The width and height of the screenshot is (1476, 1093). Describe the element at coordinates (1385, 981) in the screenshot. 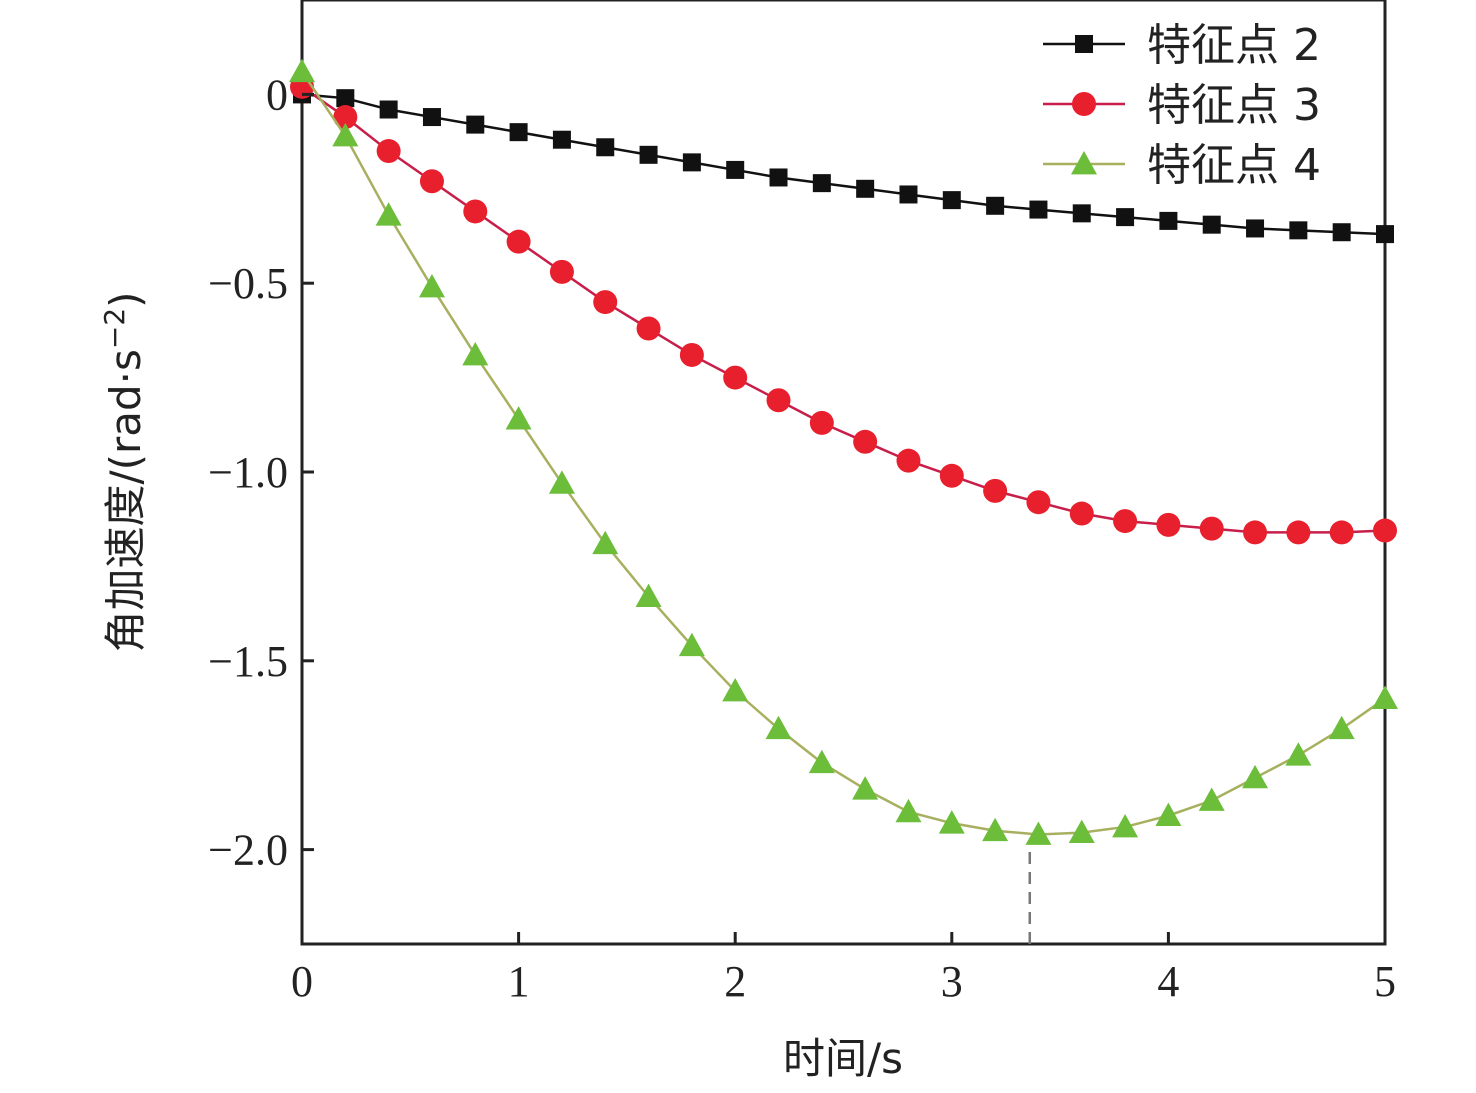

I see `x-tick-label: 5` at that location.